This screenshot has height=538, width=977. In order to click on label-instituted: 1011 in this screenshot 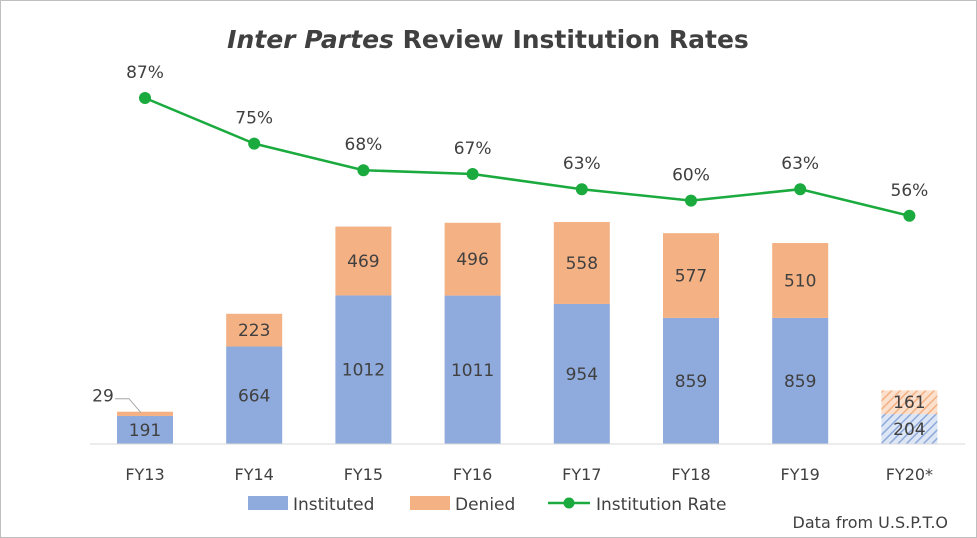, I will do `click(472, 371)`.